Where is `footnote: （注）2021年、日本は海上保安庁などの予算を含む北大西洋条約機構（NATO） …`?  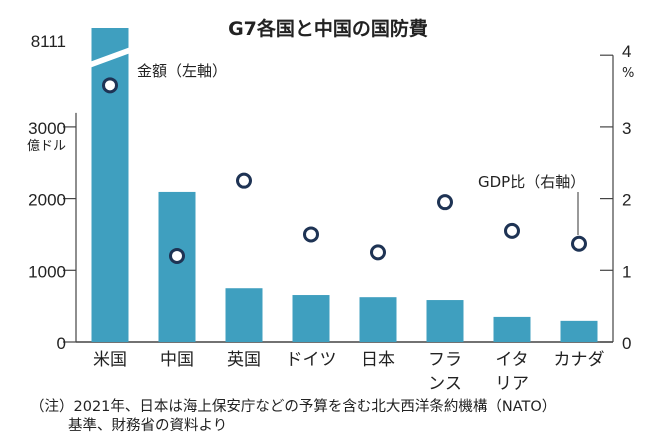 footnote: （注）2021年、日本は海上保安庁などの予算を含む北大西洋条約機構（NATO） … is located at coordinates (344, 417).